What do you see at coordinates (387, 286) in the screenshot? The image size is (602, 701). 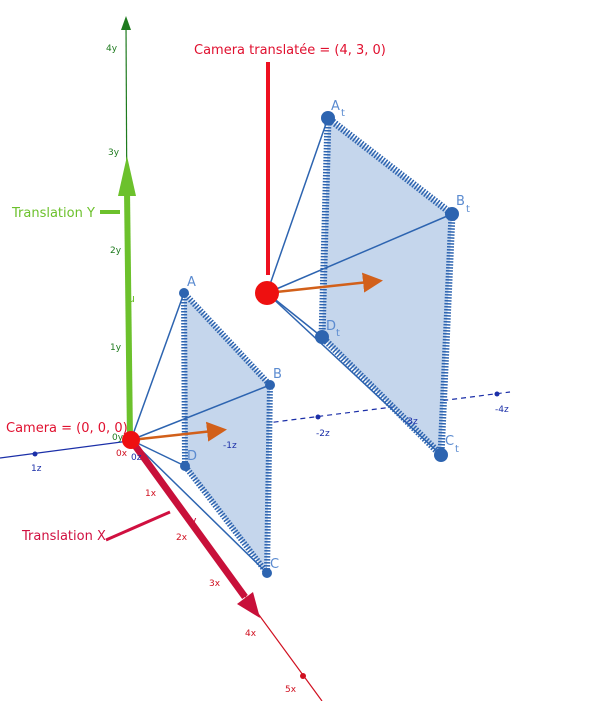 I see `image-plane-translated` at bounding box center [387, 286].